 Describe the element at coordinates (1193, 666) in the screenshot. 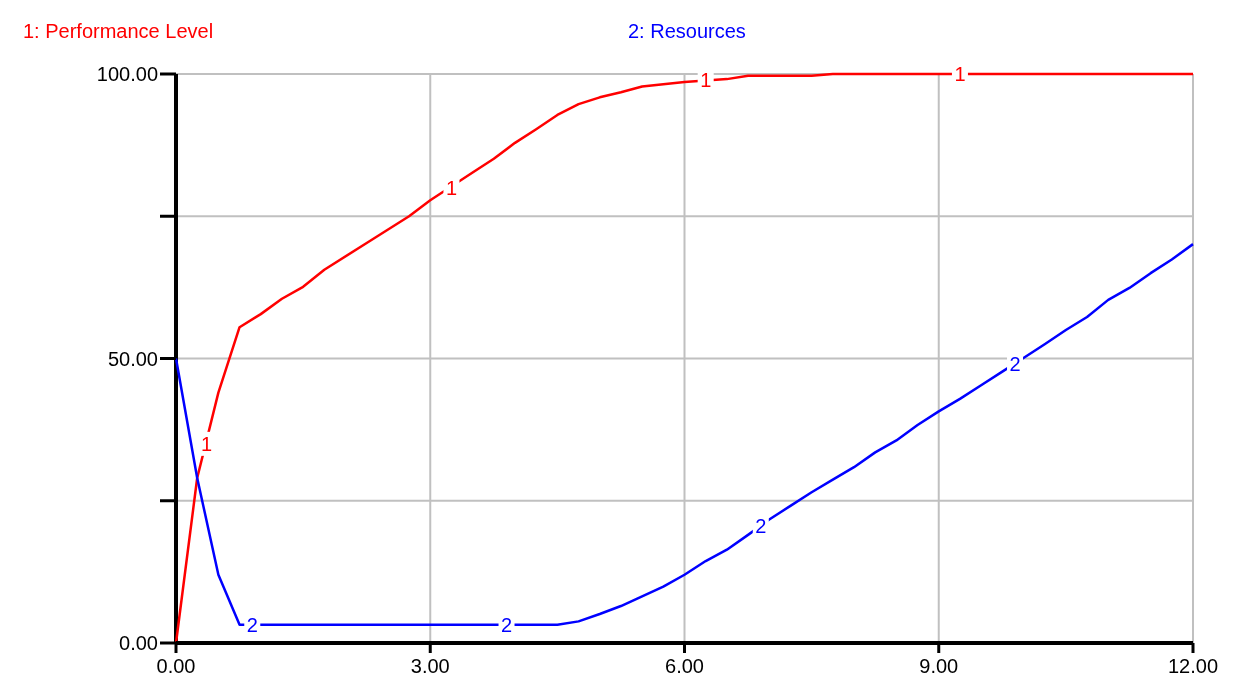

I see `x-tick-label: 12.00` at that location.